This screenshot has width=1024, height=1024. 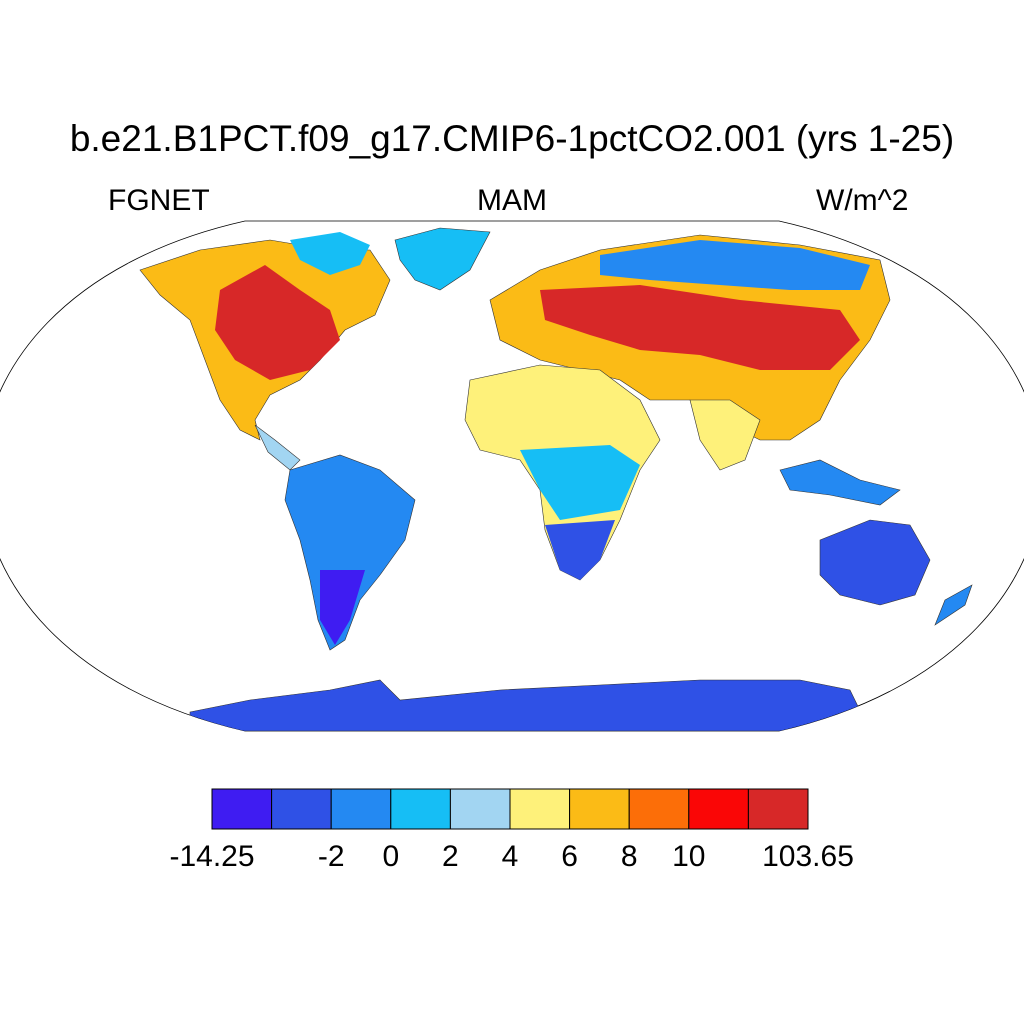 What do you see at coordinates (330, 253) in the screenshot?
I see `canada-arctic` at bounding box center [330, 253].